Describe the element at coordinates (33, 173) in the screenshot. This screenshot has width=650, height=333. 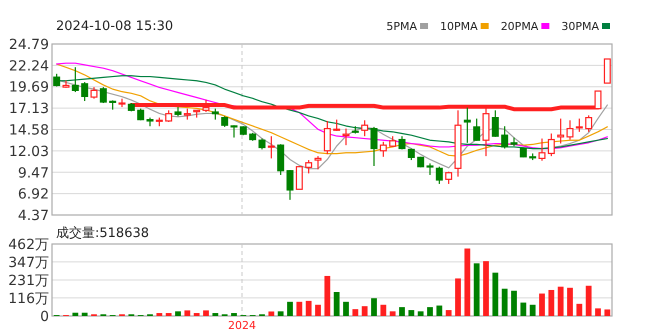
I see `y-tick-label: 9.47` at that location.